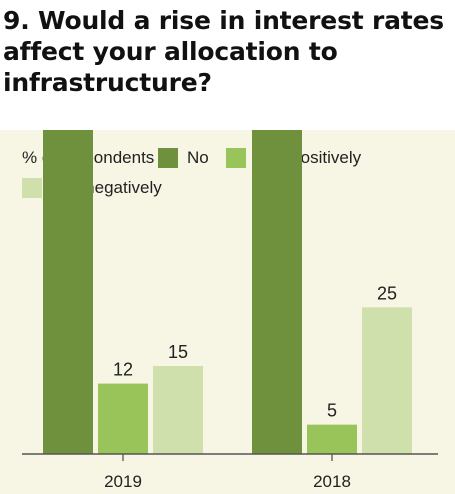 Image resolution: width=455 pixels, height=494 pixels. What do you see at coordinates (387, 293) in the screenshot?
I see `value-label-2018-yes-negatively: 25` at bounding box center [387, 293].